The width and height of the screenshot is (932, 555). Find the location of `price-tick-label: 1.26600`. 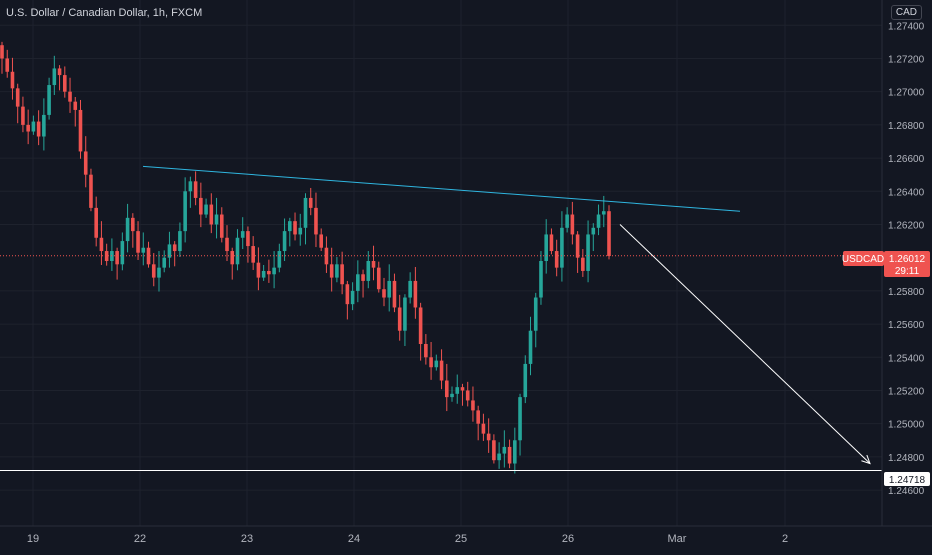

price-tick-label: 1.26600 is located at coordinates (906, 159).